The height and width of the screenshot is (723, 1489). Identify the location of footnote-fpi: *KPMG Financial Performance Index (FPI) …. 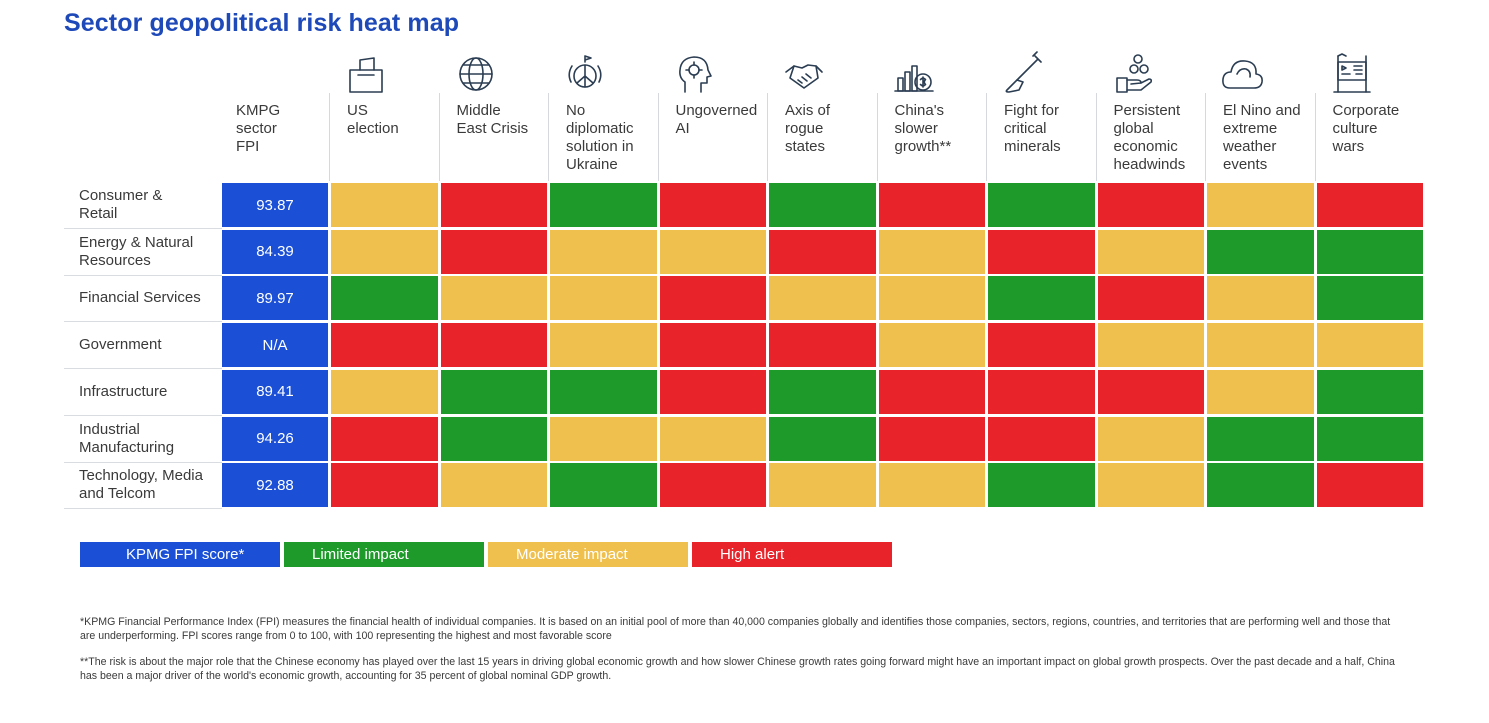
(735, 629).